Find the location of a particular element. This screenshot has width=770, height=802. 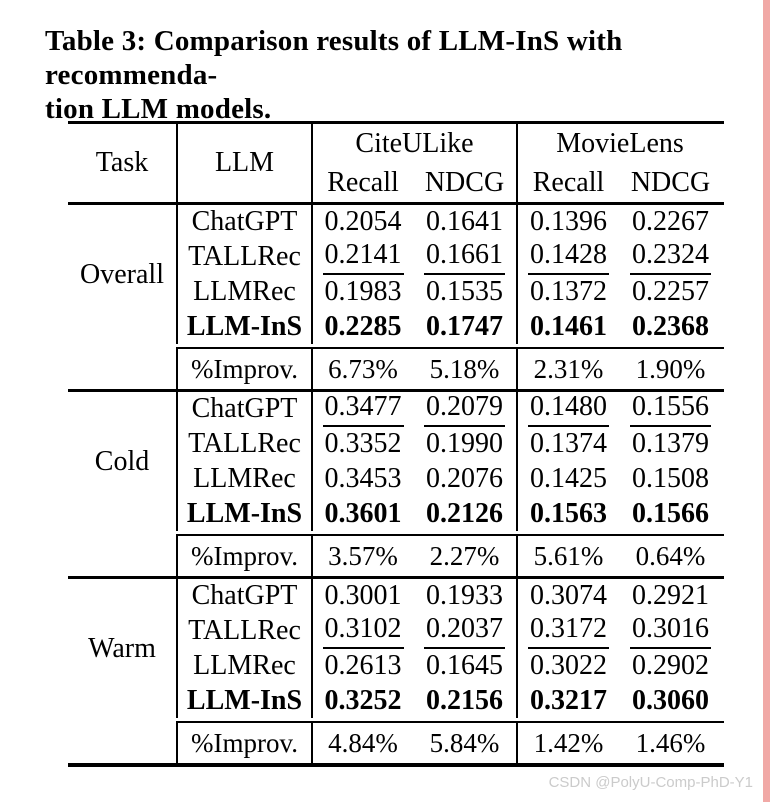

metric-value: 0.3352 is located at coordinates (362, 444).